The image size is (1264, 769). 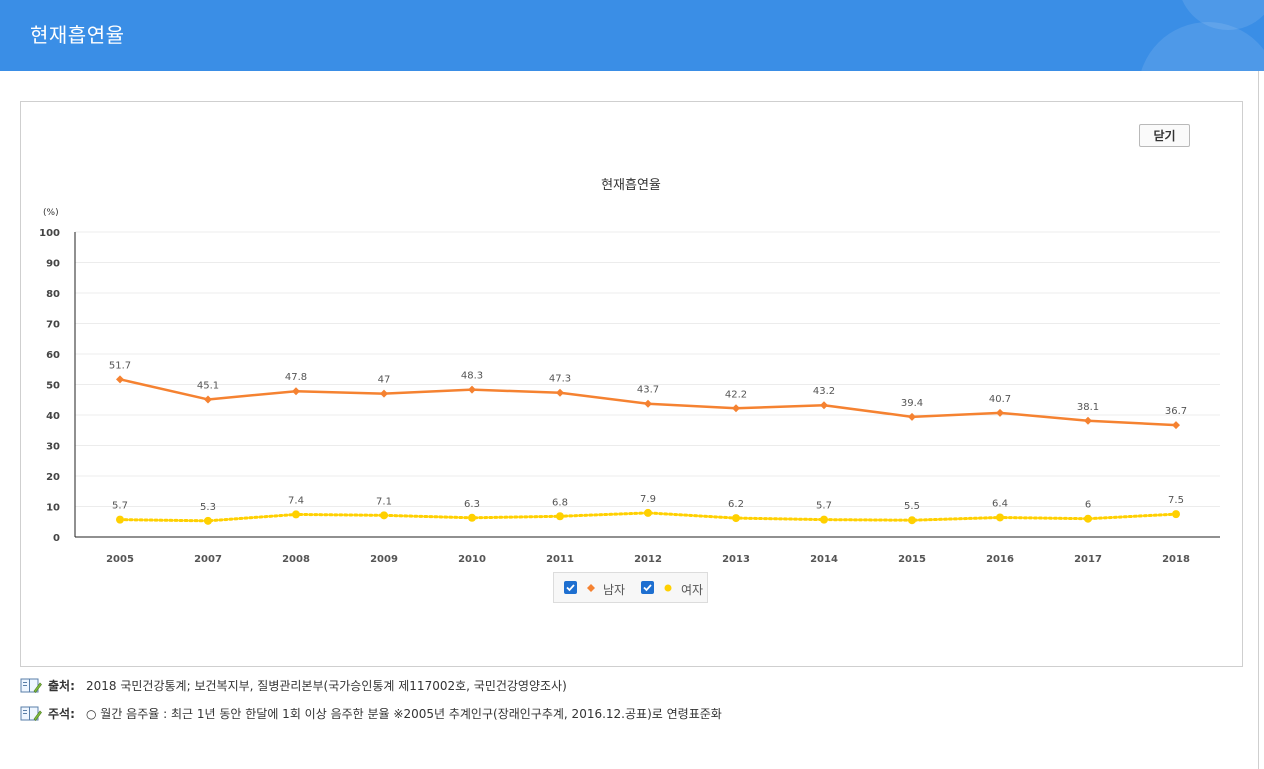 What do you see at coordinates (120, 365) in the screenshot?
I see `data-label: 51.7` at bounding box center [120, 365].